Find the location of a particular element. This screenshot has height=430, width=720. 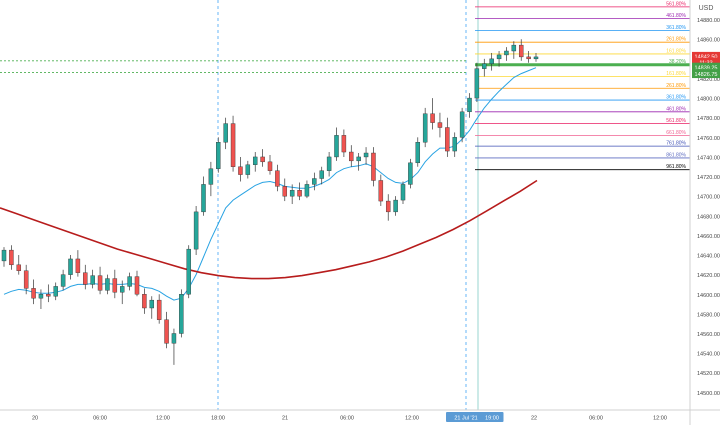

x-tick-label: 21 Jul '21 is located at coordinates (465, 419).